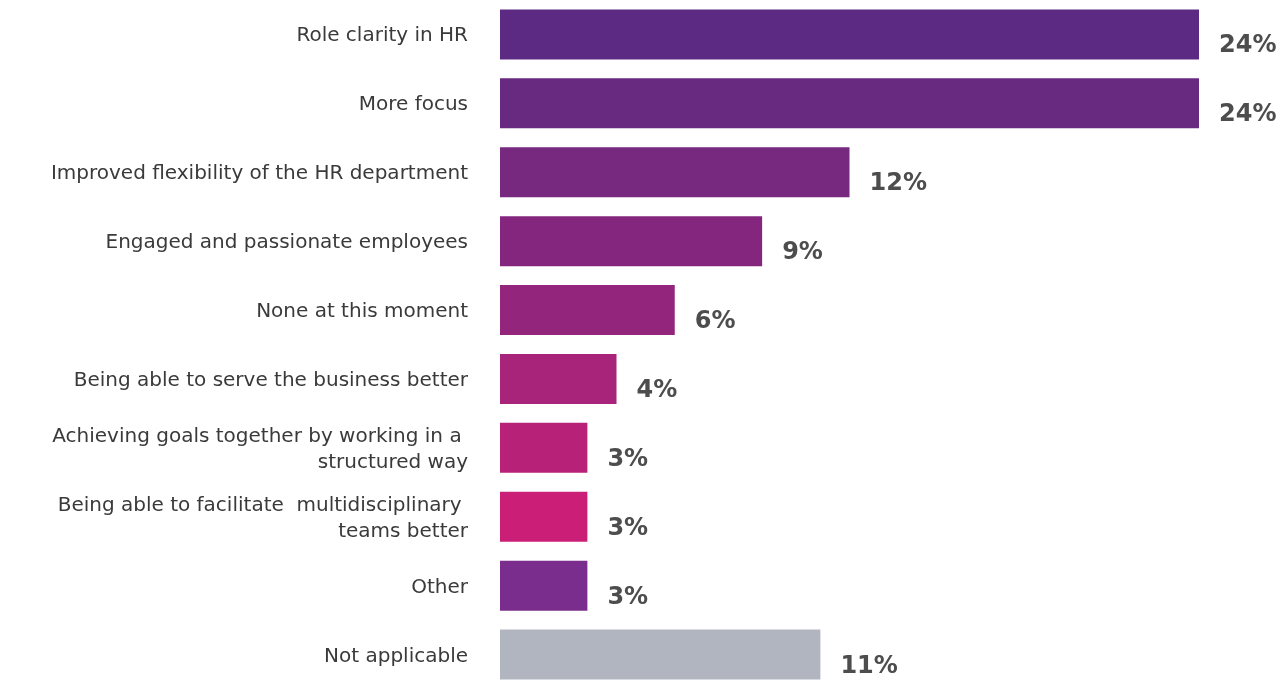 The height and width of the screenshot is (689, 1284). I want to click on y-tick-label: Achieving goals together by working in a structured way, so click(260, 447).